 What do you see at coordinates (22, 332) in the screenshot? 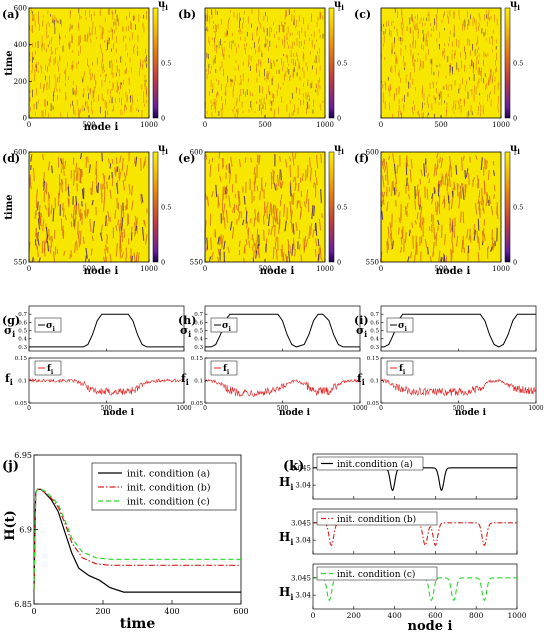
I see `y-tick-label: 0.5` at bounding box center [22, 332].